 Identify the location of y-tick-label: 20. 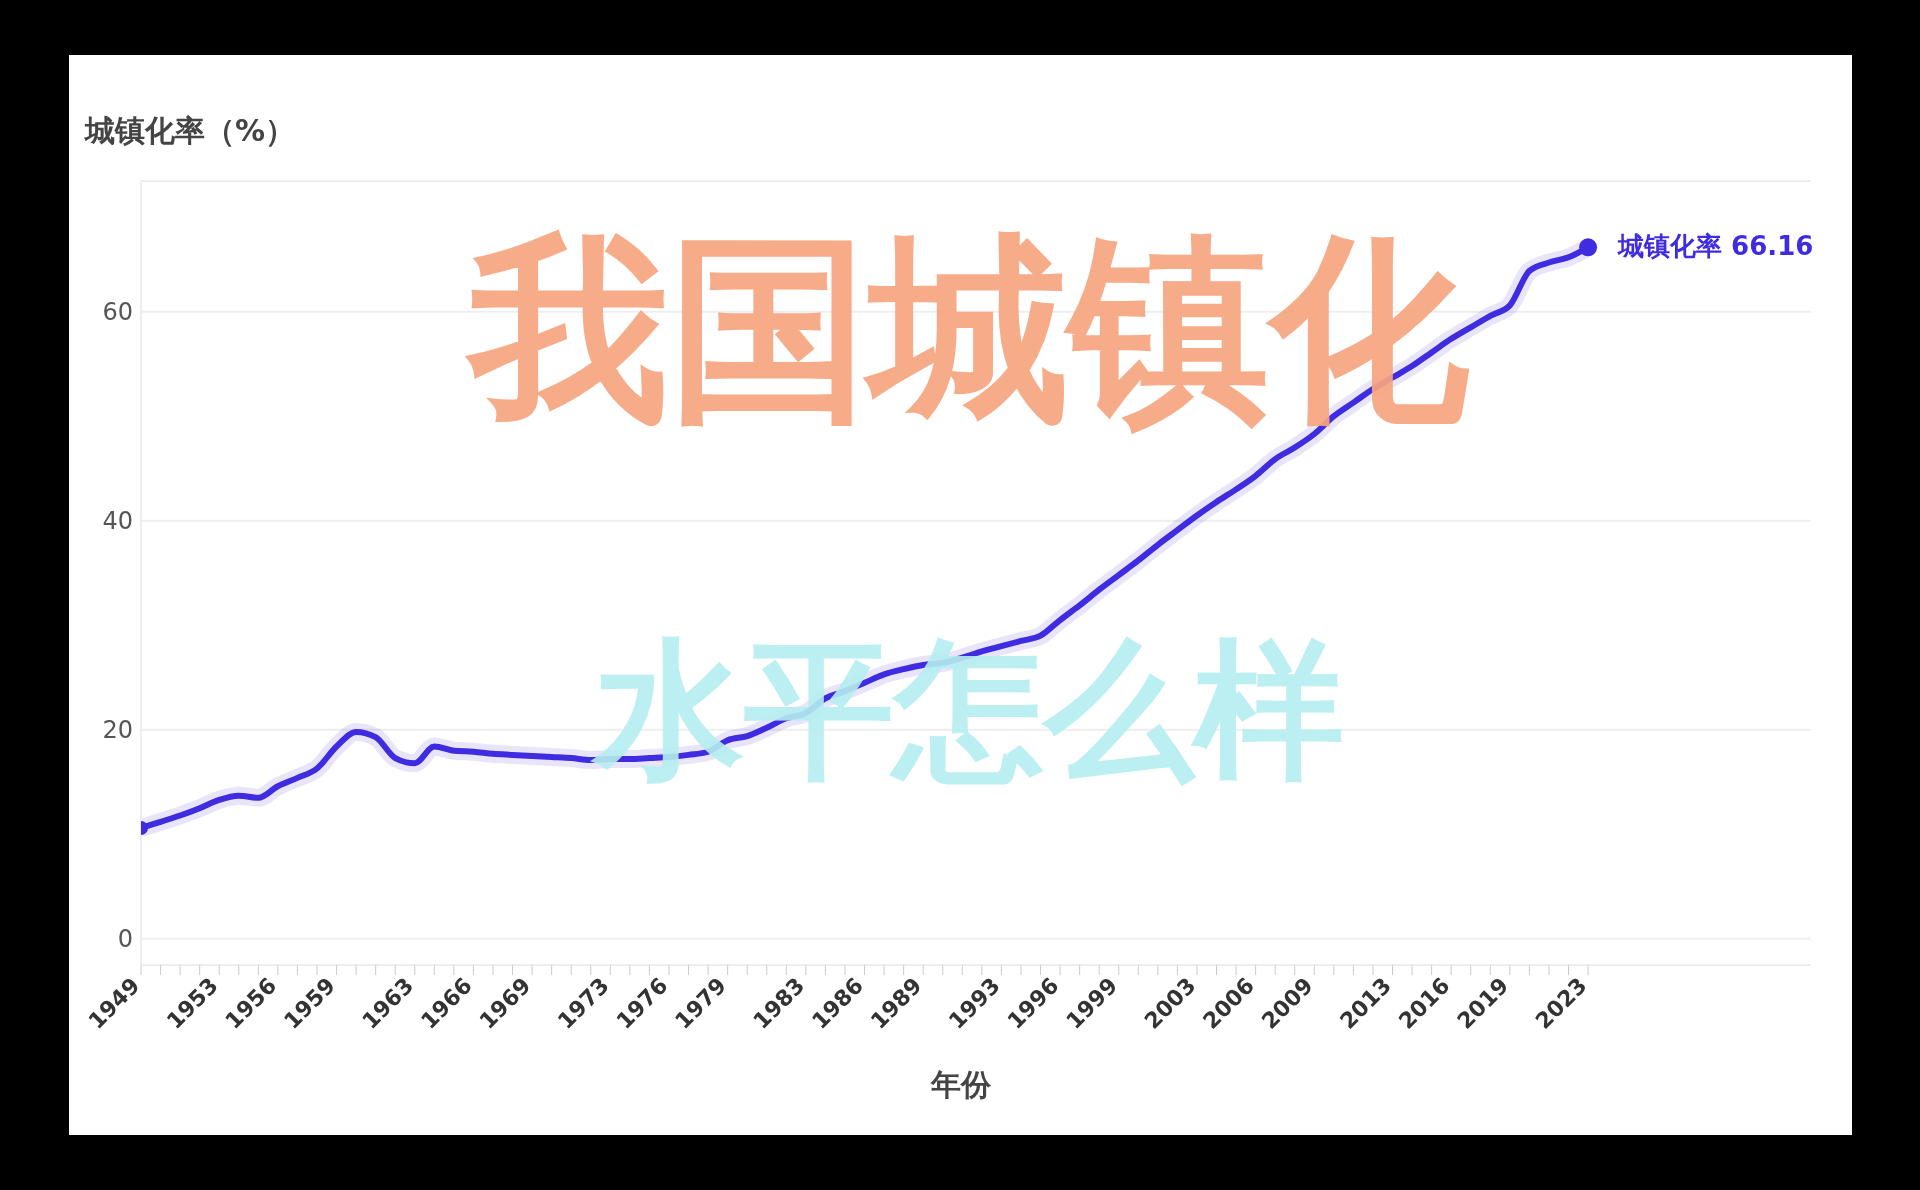
(117, 730).